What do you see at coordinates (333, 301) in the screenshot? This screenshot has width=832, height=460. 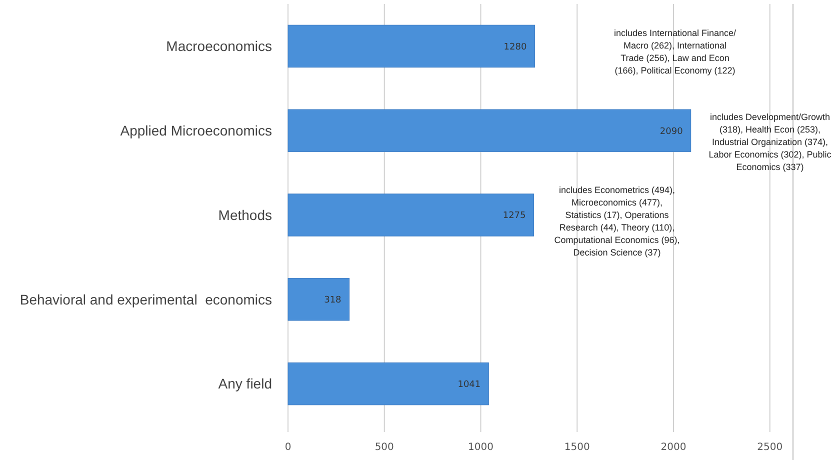 I see `data-label: 318` at bounding box center [333, 301].